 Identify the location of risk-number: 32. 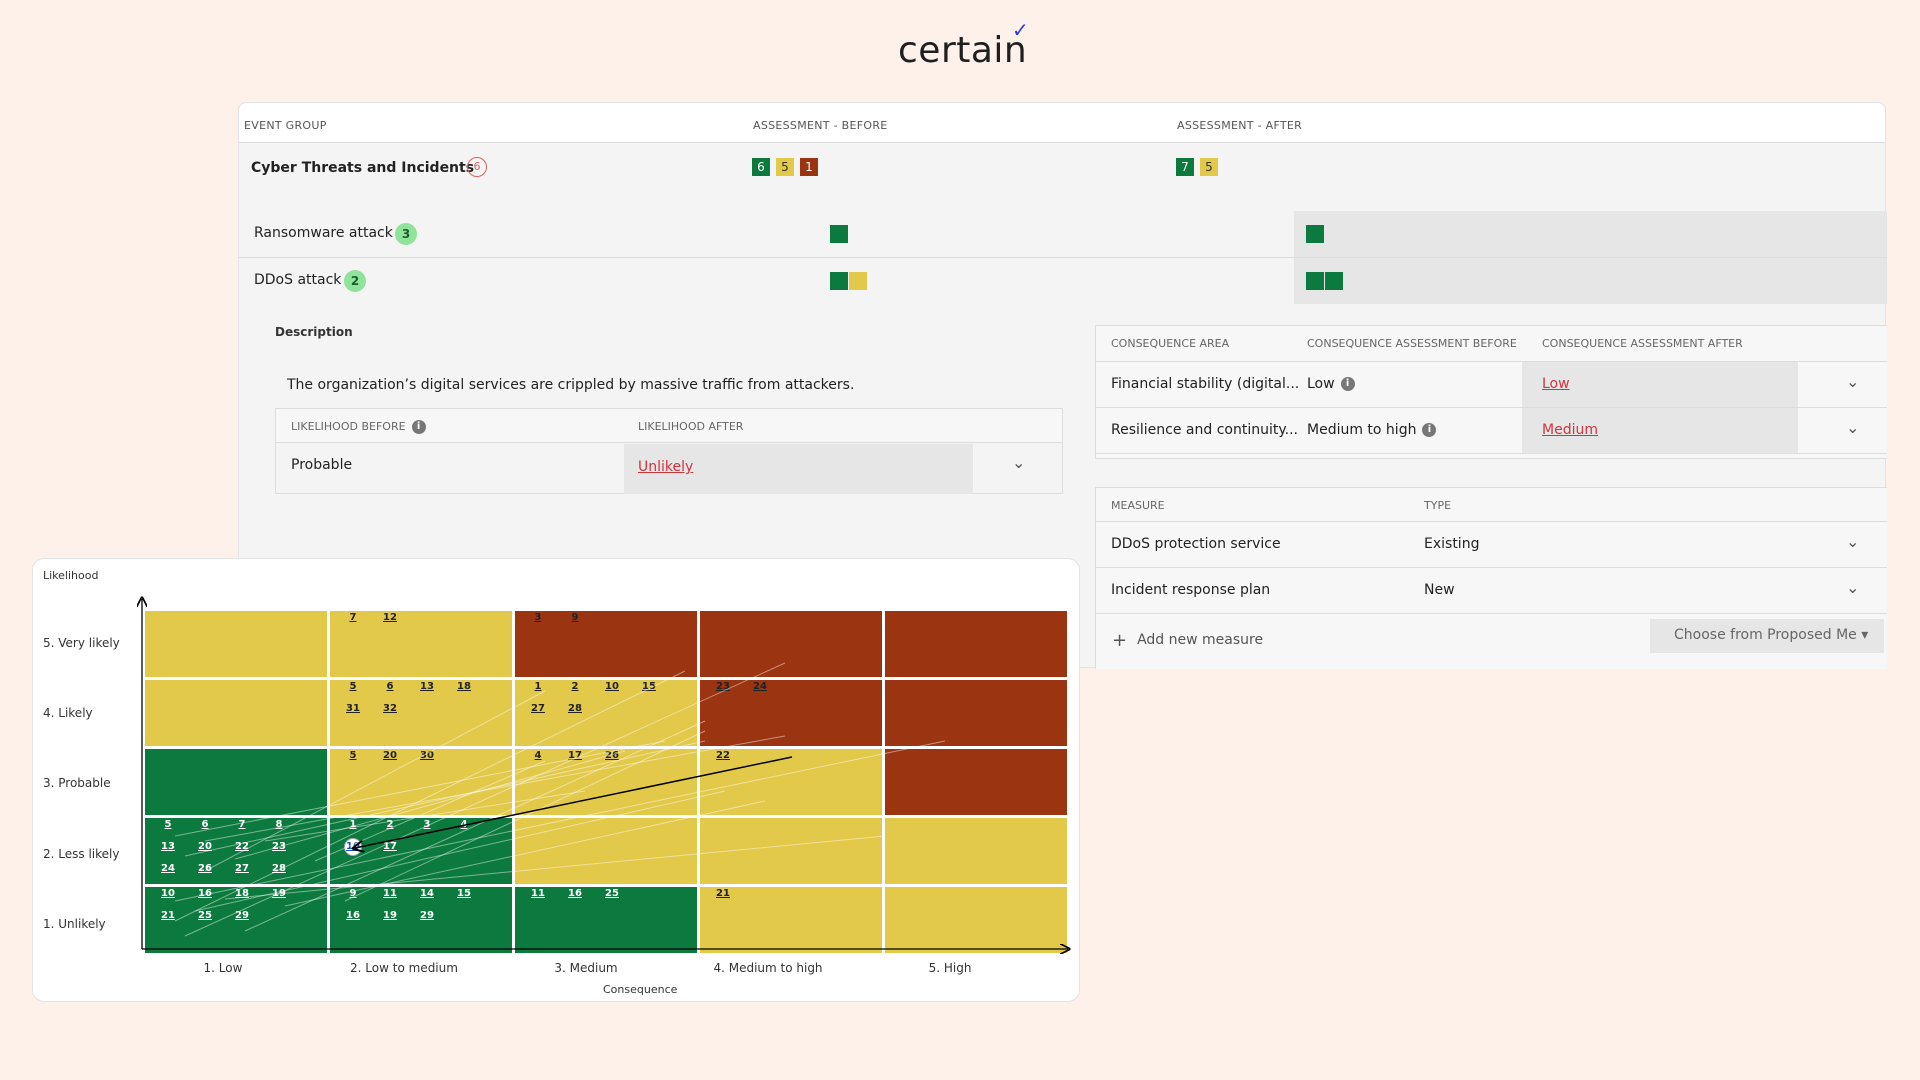
(390, 708).